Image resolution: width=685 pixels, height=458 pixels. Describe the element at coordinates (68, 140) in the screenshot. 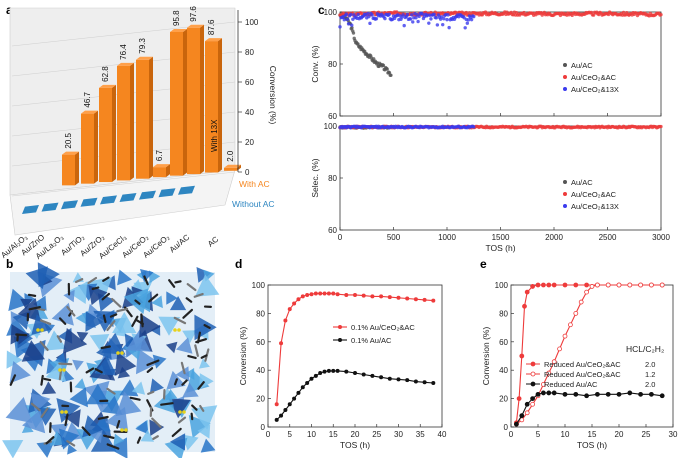

I see `bar-value-label: 20.5` at that location.